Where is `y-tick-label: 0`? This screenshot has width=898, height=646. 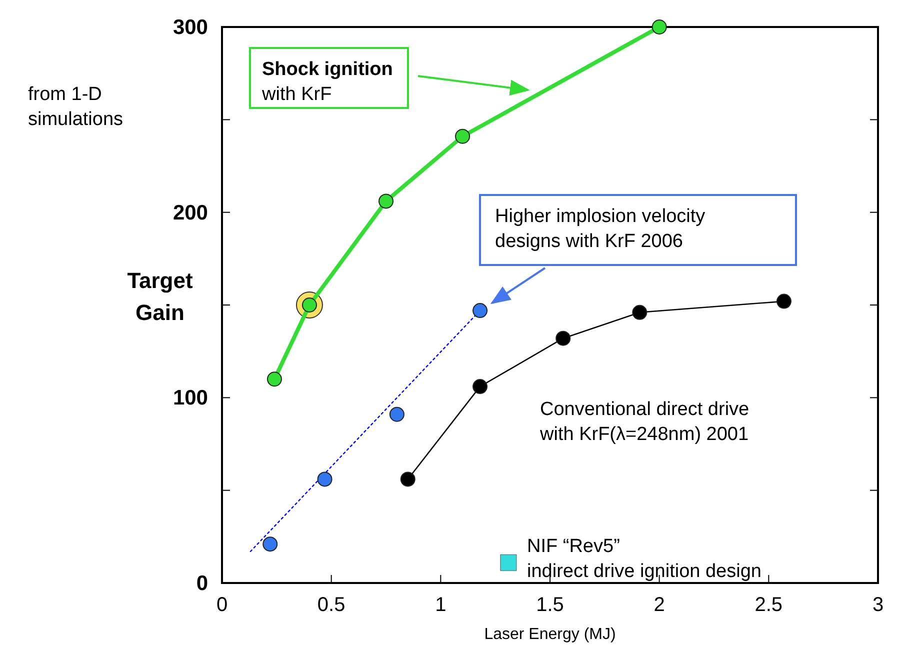 y-tick-label: 0 is located at coordinates (202, 583).